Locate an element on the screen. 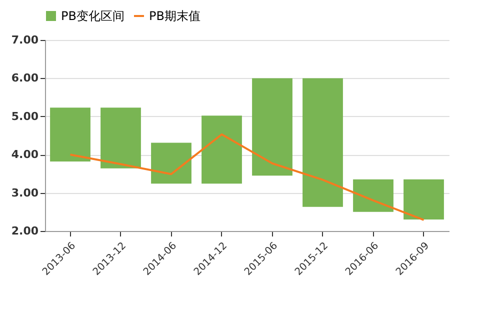 This screenshot has height=328, width=499. y-tick-label: 6.00 is located at coordinates (25, 78).